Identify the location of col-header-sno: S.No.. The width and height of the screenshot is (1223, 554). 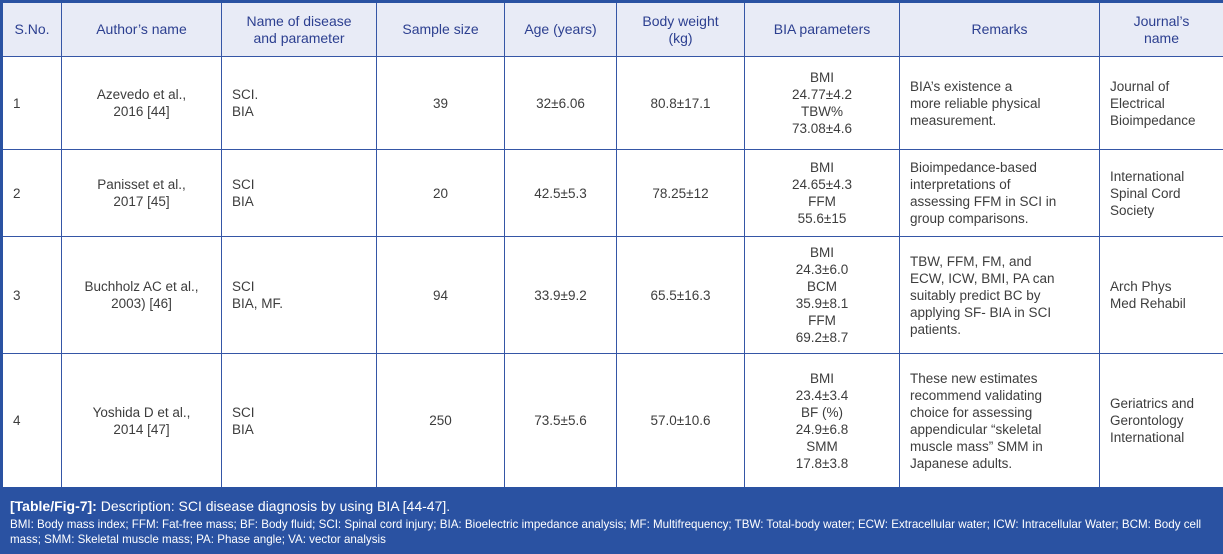
(31, 29).